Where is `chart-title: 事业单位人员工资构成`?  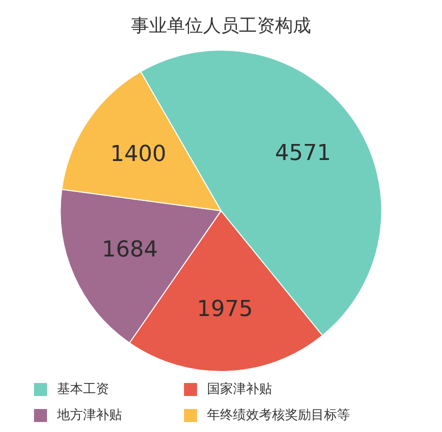 chart-title: 事业单位人员工资构成 is located at coordinates (221, 25).